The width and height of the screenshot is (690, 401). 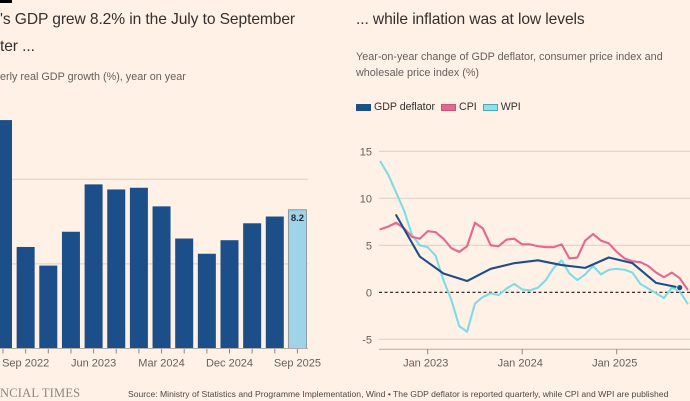 I want to click on series-line-gdp-deflator, so click(x=538, y=251).